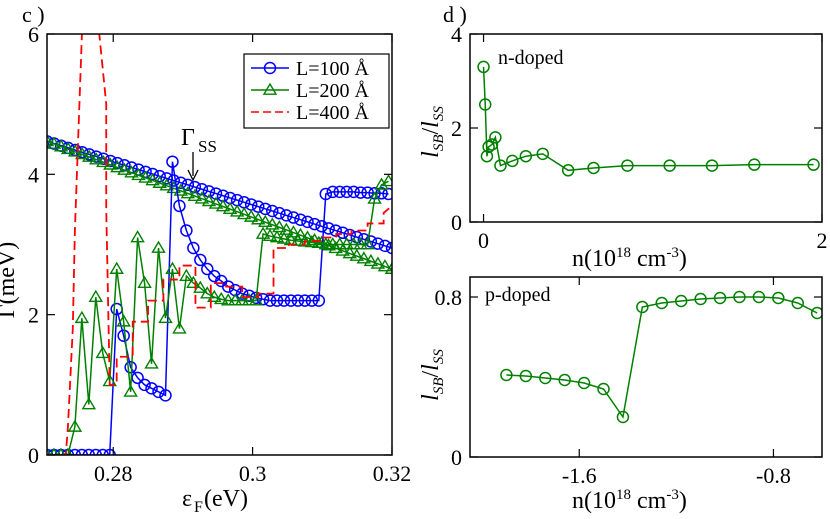 The height and width of the screenshot is (519, 830). What do you see at coordinates (683, 259) in the screenshot?
I see `d-top-x-tail: )` at bounding box center [683, 259].